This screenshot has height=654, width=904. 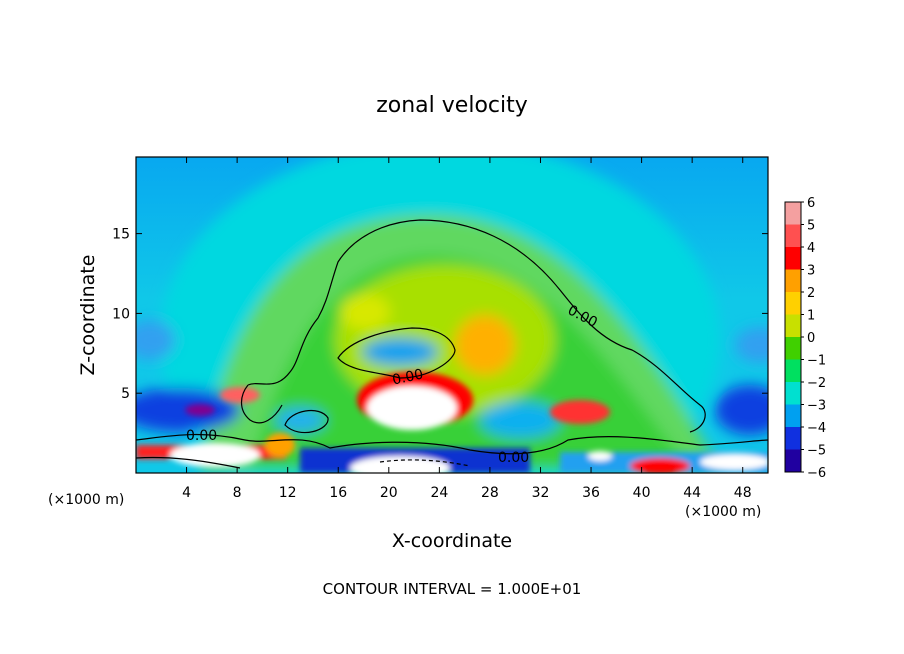 What do you see at coordinates (121, 235) in the screenshot?
I see `y-tick-label: 15` at bounding box center [121, 235].